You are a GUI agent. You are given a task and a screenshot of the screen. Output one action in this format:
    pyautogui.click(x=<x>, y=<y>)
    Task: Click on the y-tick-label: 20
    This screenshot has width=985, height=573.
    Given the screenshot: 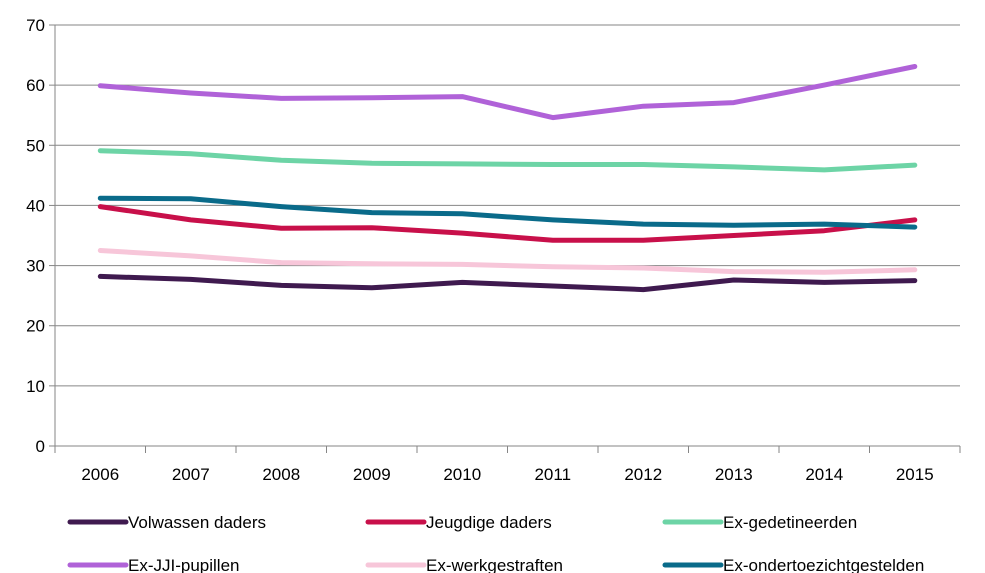 What is the action you would take?
    pyautogui.click(x=35, y=326)
    